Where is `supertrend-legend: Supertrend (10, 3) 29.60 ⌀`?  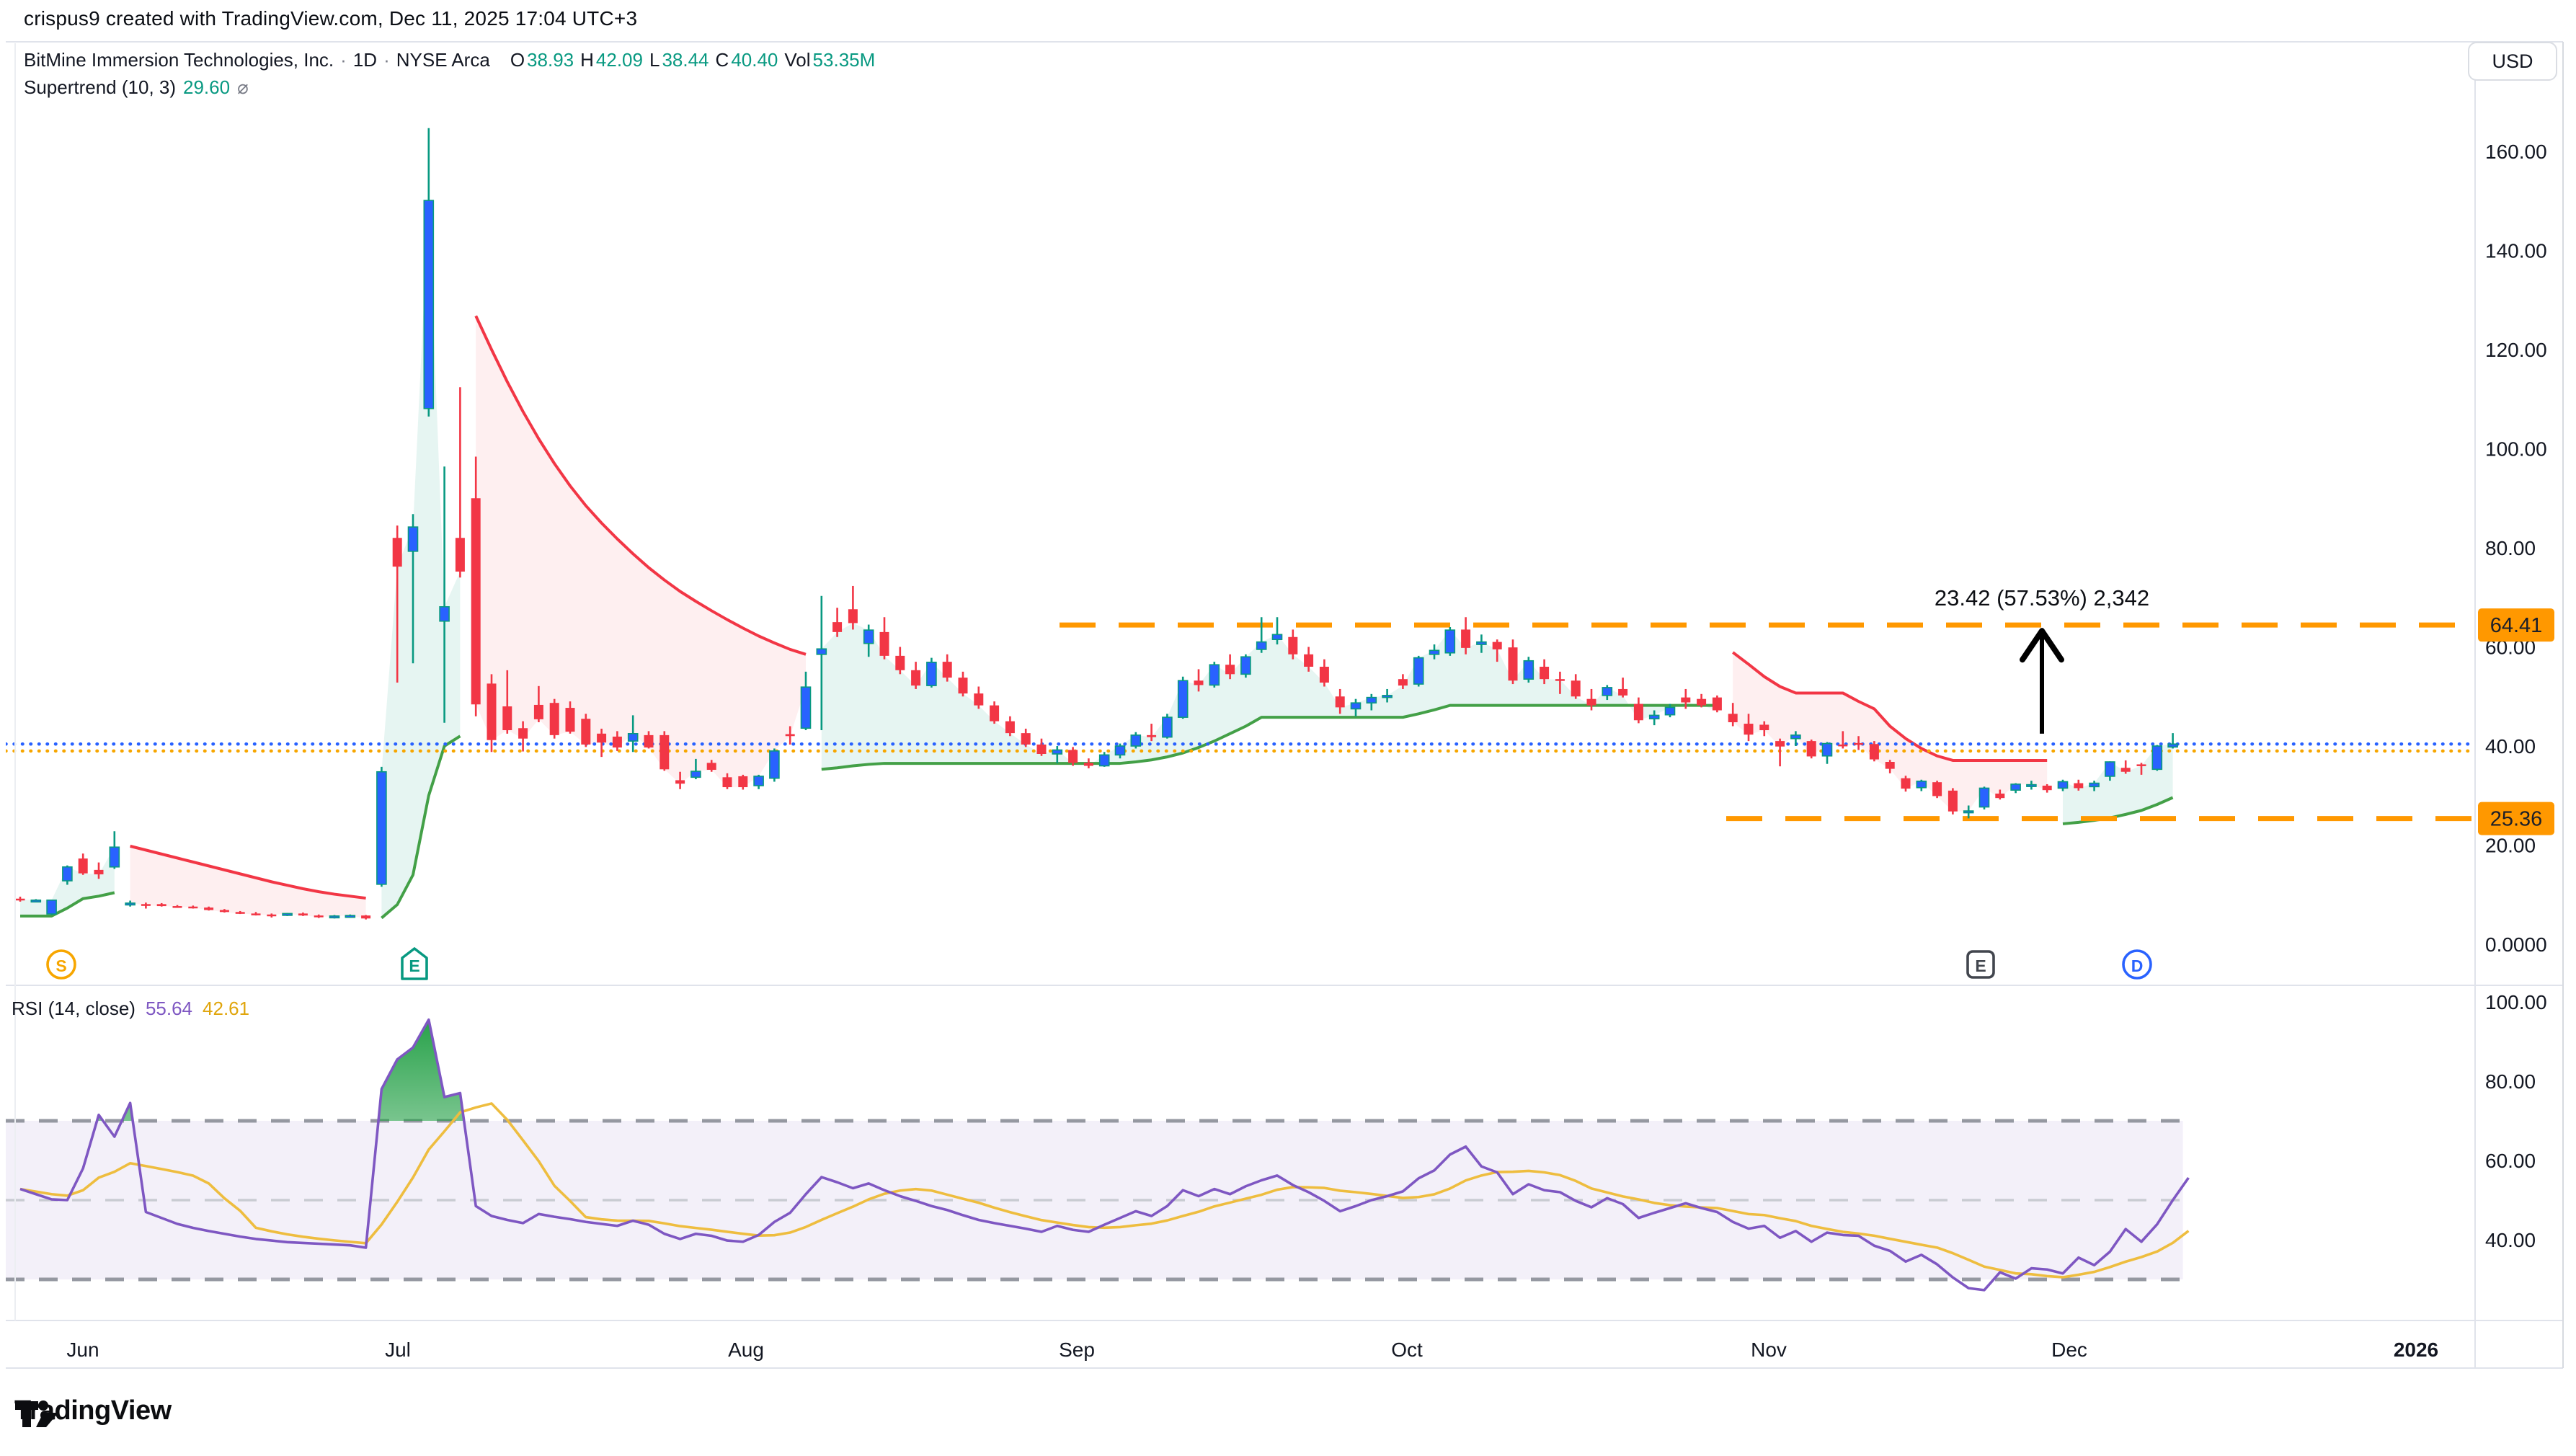
supertrend-legend: Supertrend (10, 3) 29.60 ⌀ is located at coordinates (136, 87).